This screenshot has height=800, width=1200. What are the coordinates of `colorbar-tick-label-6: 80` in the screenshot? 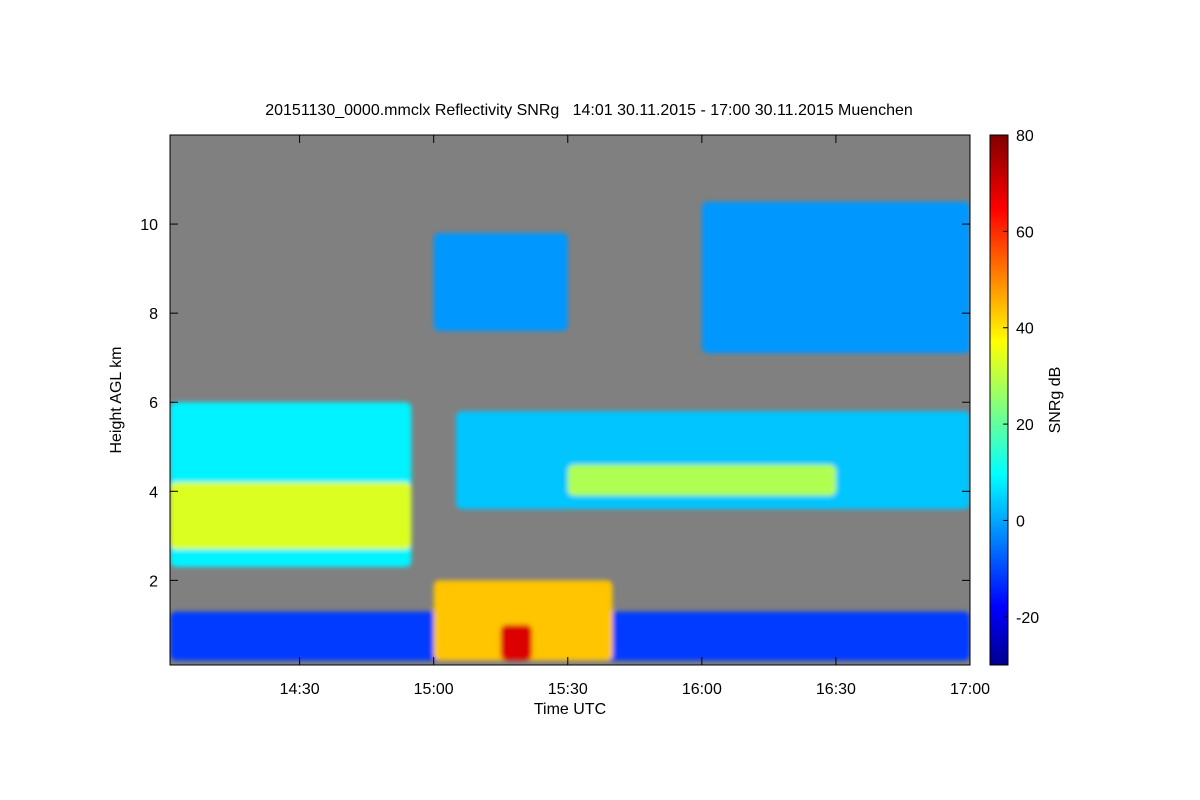 It's located at (1025, 136).